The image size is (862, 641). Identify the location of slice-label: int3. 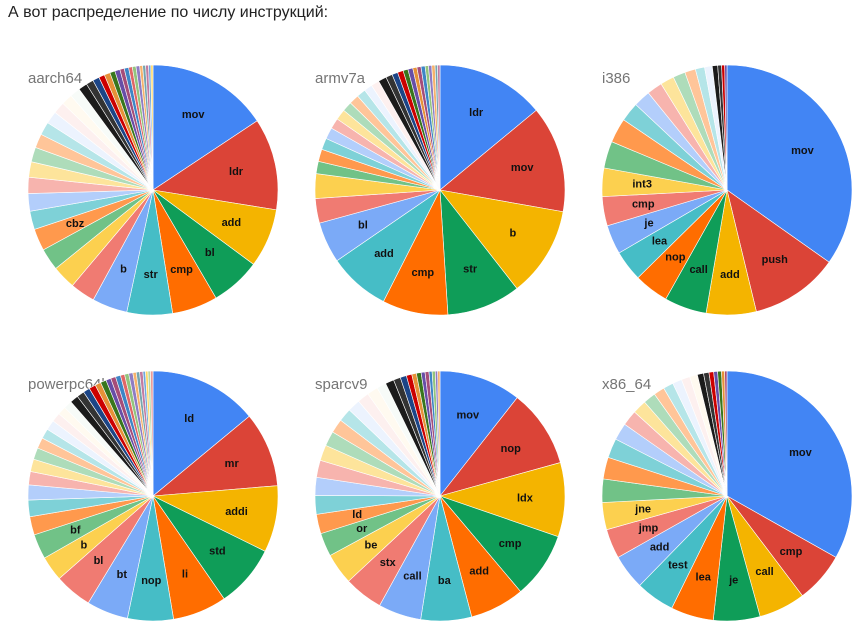
(642, 185).